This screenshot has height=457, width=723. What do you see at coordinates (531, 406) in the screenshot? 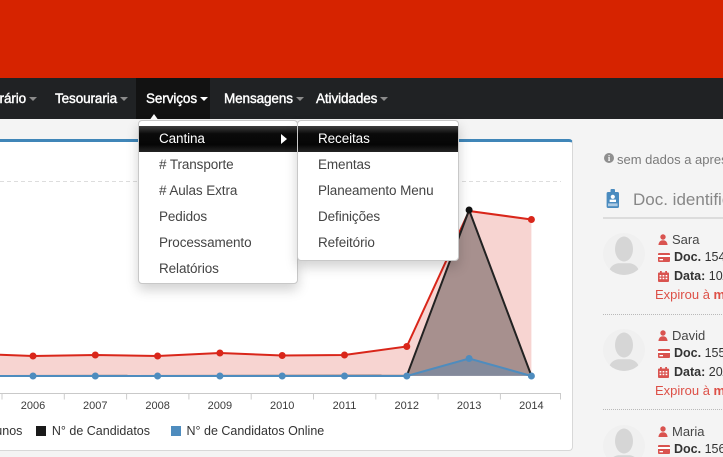
I see `svg-text: 2014` at bounding box center [531, 406].